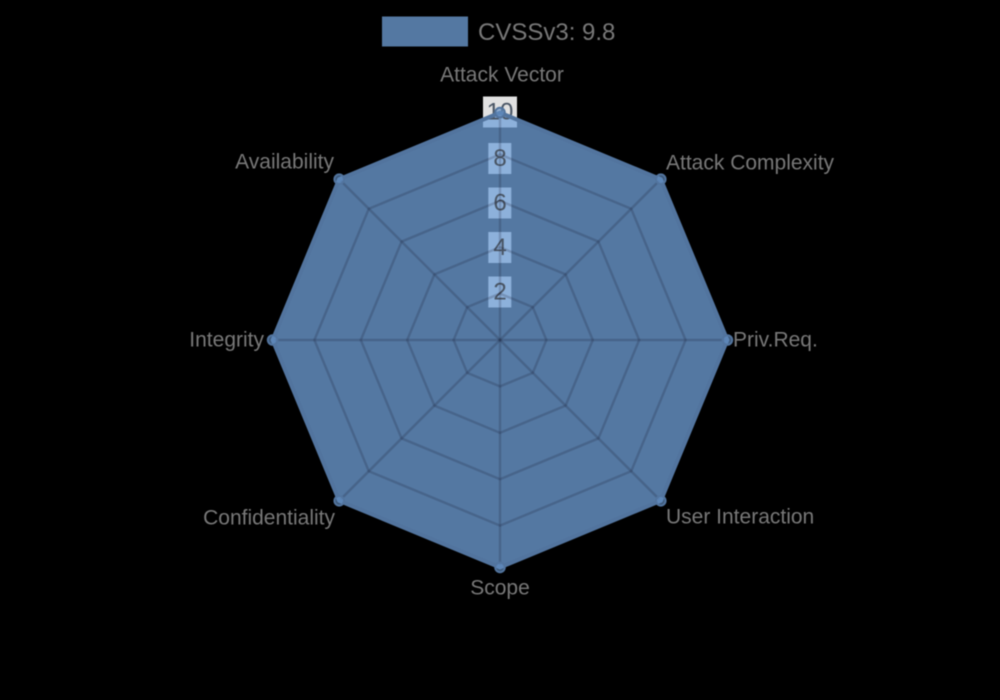 Image resolution: width=1000 pixels, height=700 pixels. Describe the element at coordinates (775, 340) in the screenshot. I see `svg-text: Priv.Req.` at that location.